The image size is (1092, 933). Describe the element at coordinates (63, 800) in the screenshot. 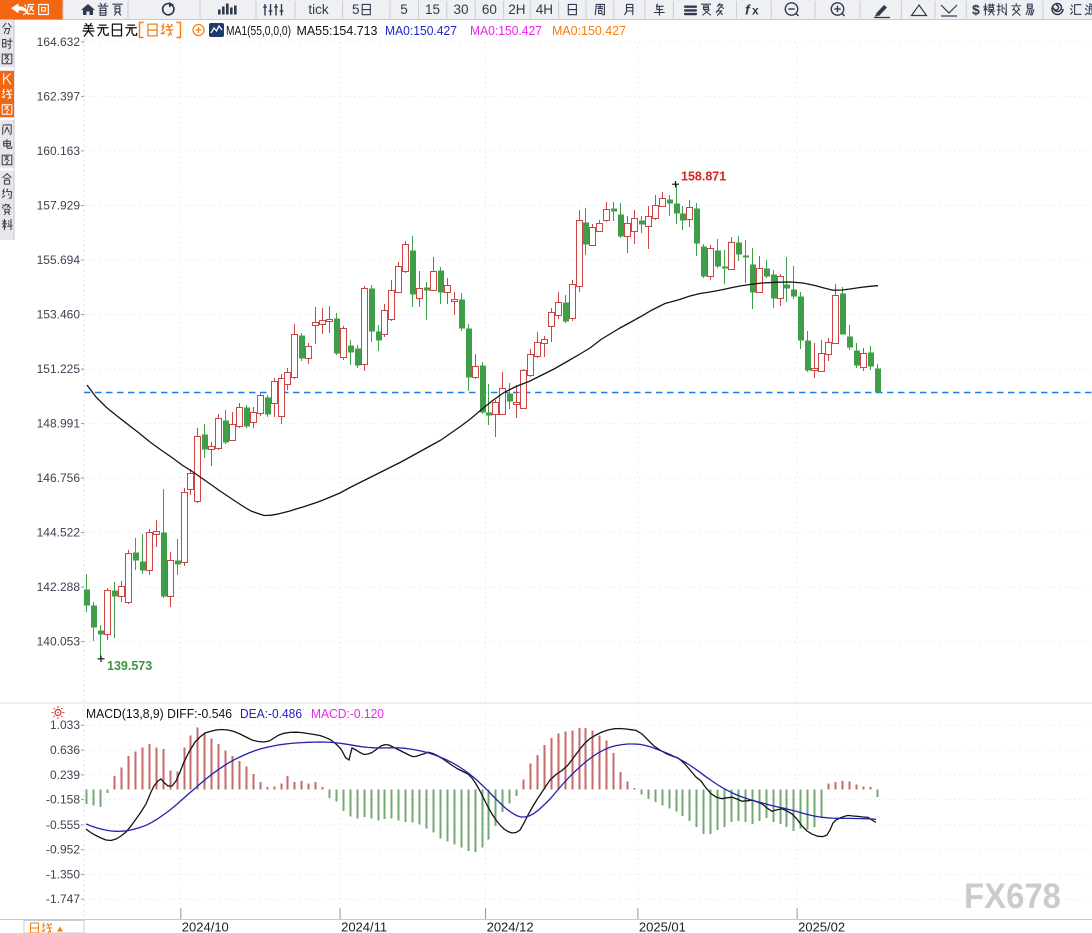

I see `svg-text: -0.158` at that location.